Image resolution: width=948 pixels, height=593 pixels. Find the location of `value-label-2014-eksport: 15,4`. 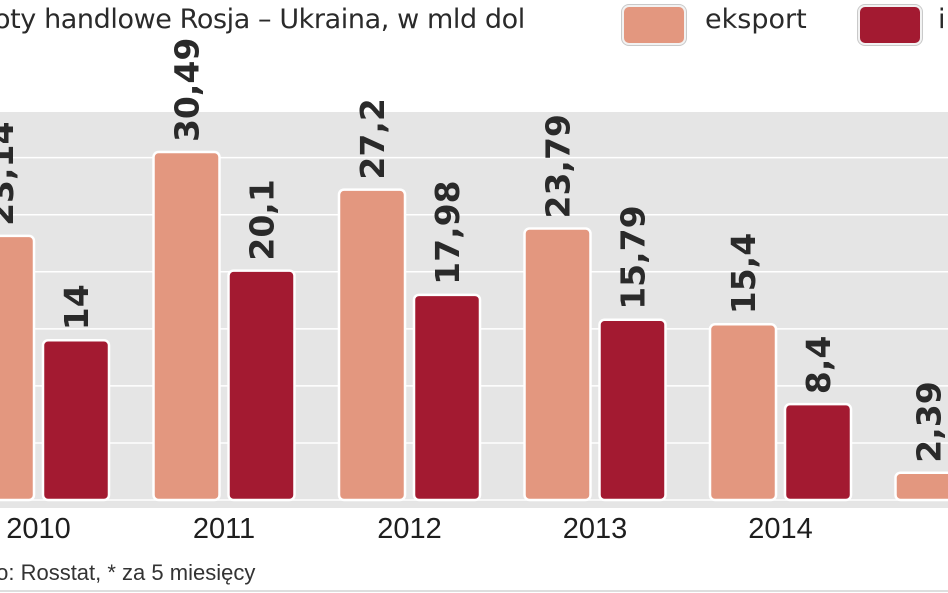

value-label-2014-eksport: 15,4 is located at coordinates (743, 273).